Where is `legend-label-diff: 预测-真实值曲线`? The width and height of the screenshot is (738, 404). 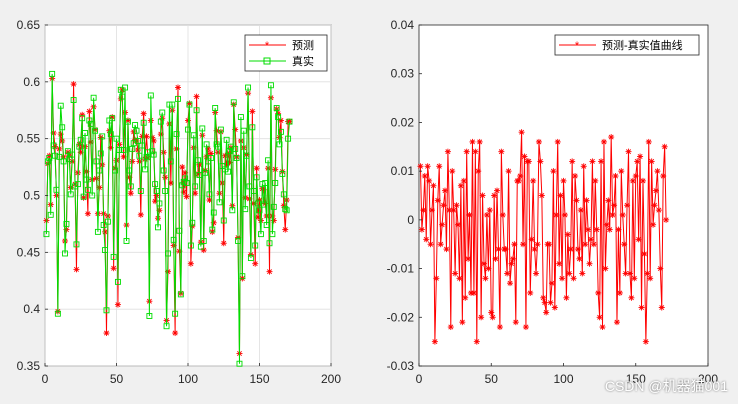
legend-label-diff: 预测-真实值曲线 is located at coordinates (642, 45).